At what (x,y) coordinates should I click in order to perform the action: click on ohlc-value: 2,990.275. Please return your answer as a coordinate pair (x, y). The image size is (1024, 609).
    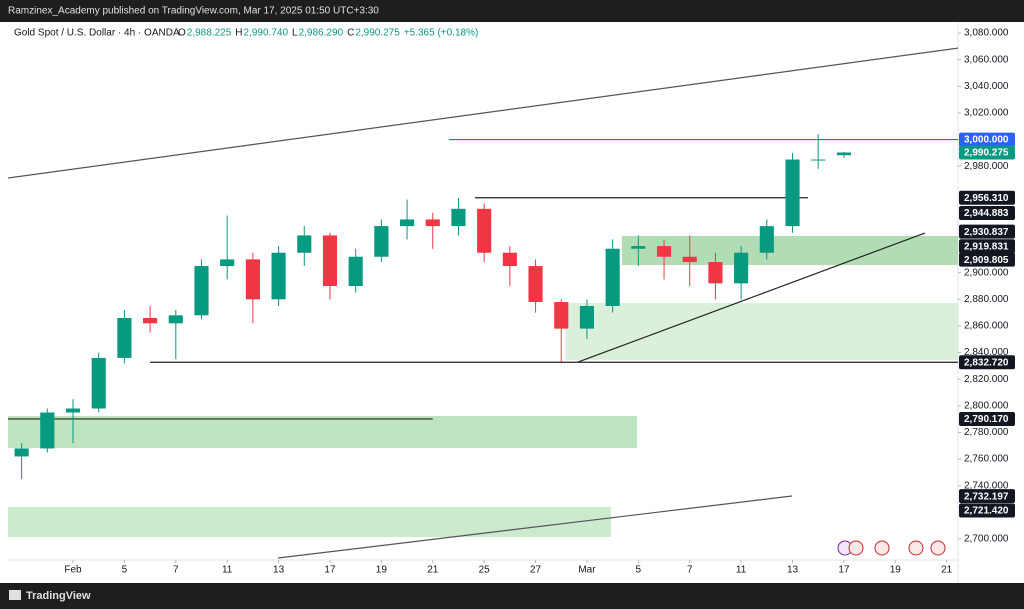
    Looking at the image, I should click on (377, 33).